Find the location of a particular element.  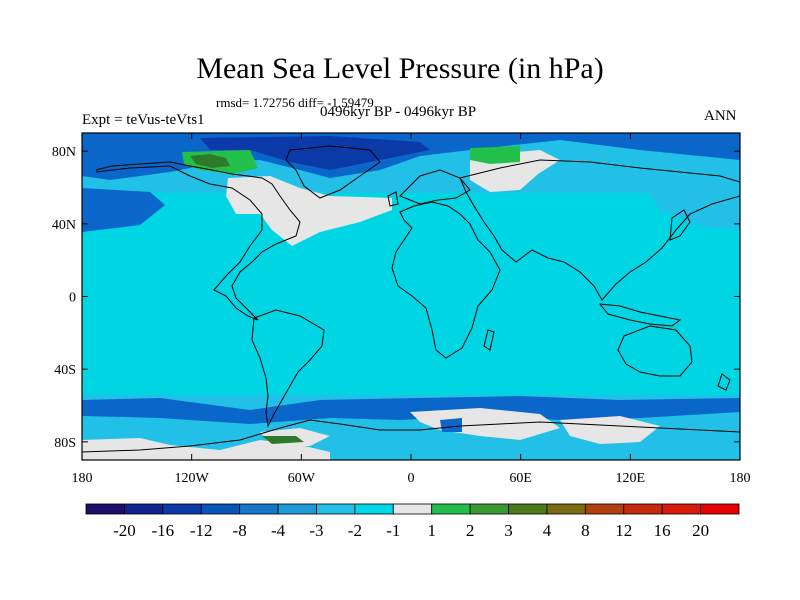

field-negative-antarctica is located at coordinates (451, 425).